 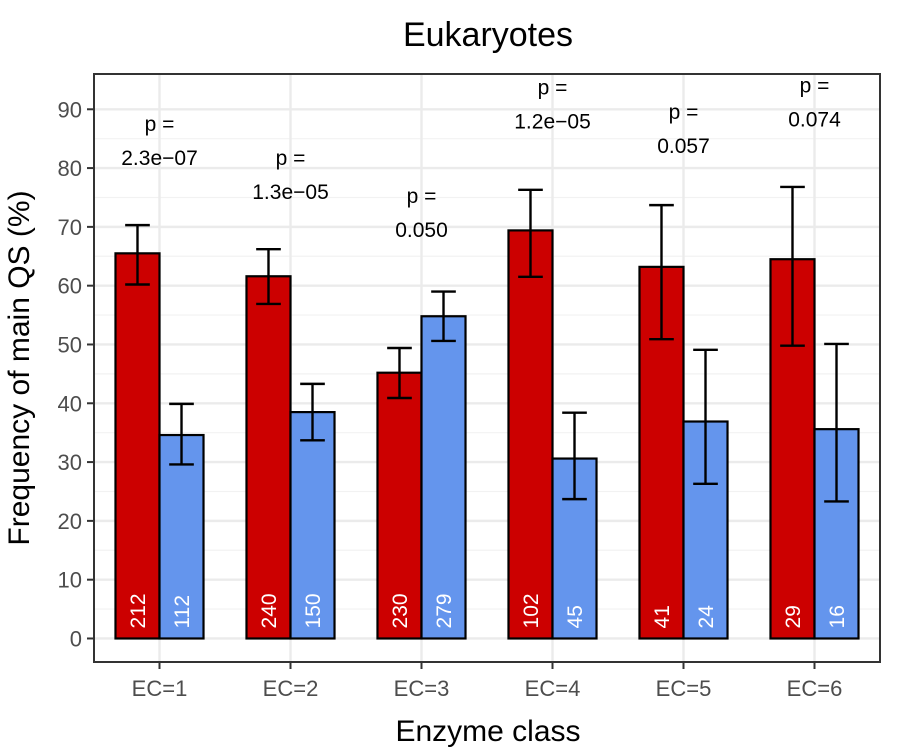 I want to click on p-value-number: 2.3e−07, so click(x=159, y=158).